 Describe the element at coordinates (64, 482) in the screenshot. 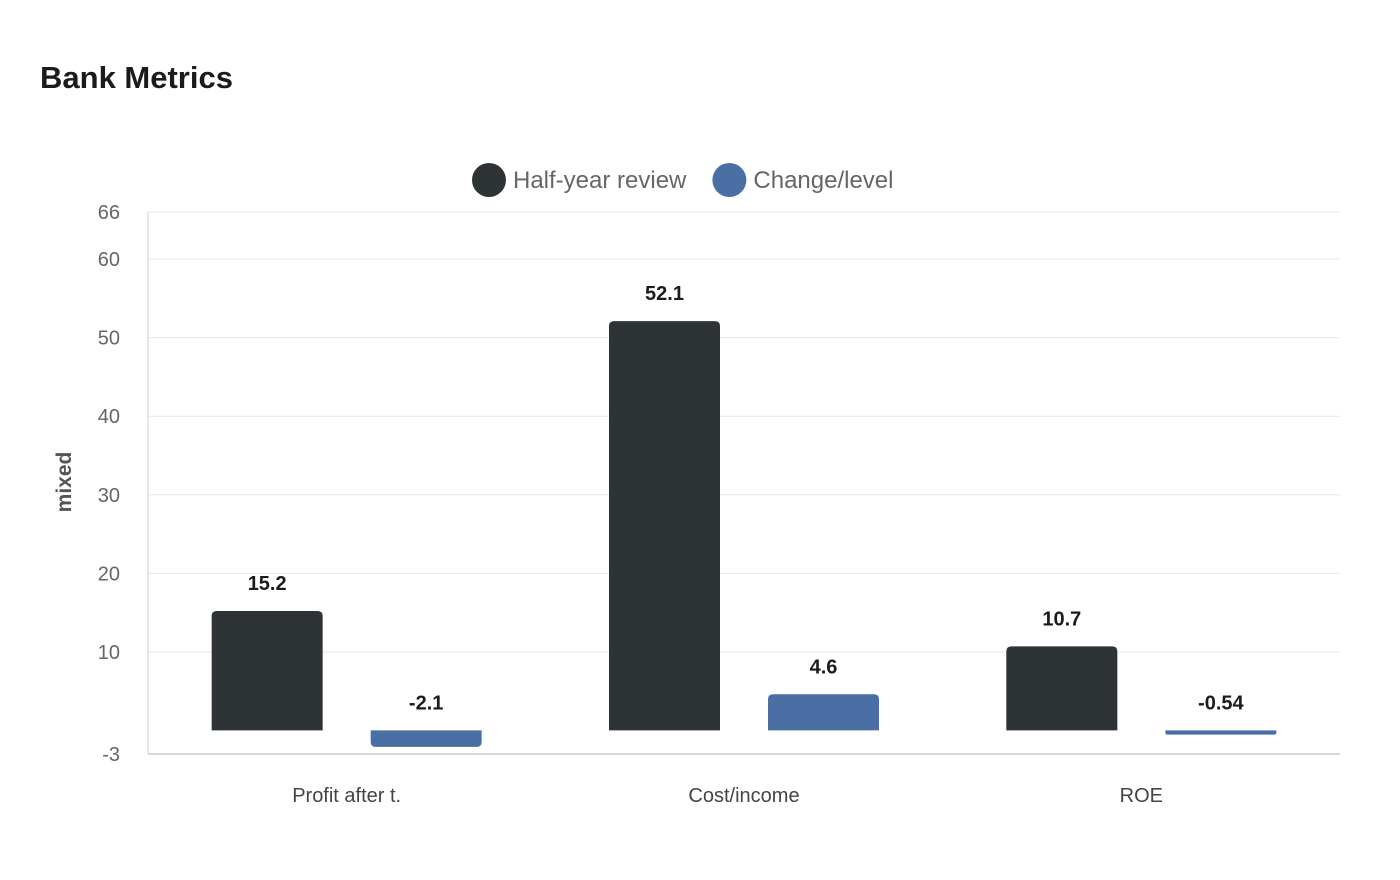

I see `y-axis-title: mixed` at that location.